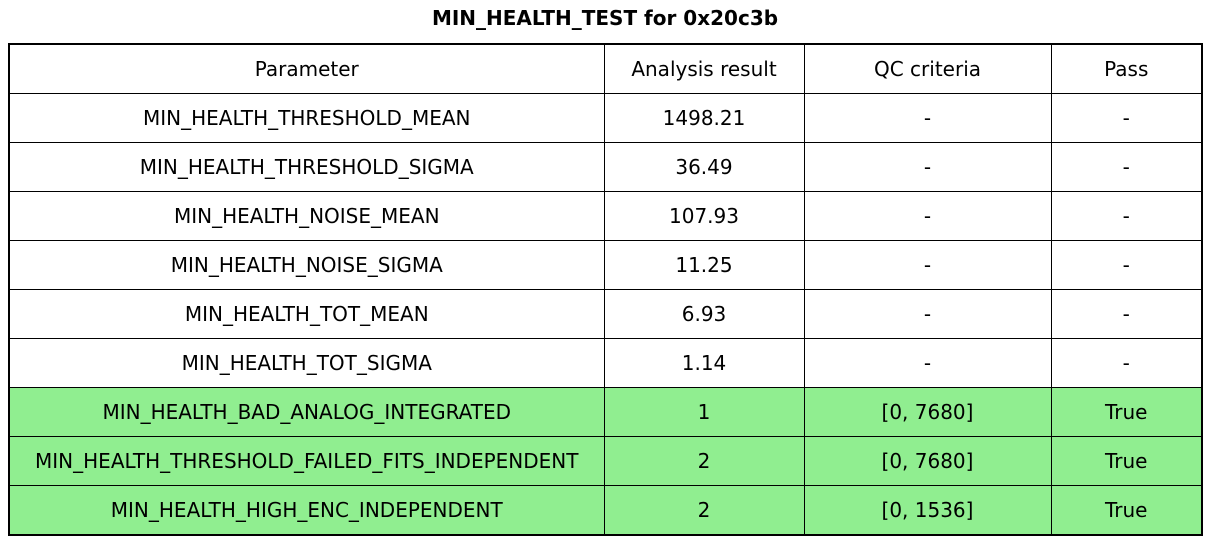 This screenshot has height=553, width=1210. What do you see at coordinates (704, 363) in the screenshot?
I see `cell-analysis-result: 1.14` at bounding box center [704, 363].